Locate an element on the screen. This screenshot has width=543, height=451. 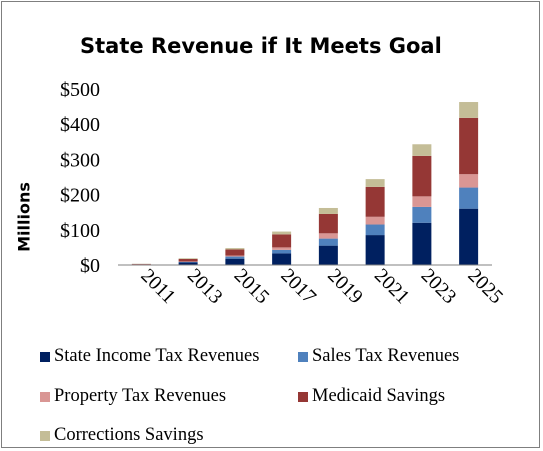
legend-label: Medicaid Savings is located at coordinates (379, 396).